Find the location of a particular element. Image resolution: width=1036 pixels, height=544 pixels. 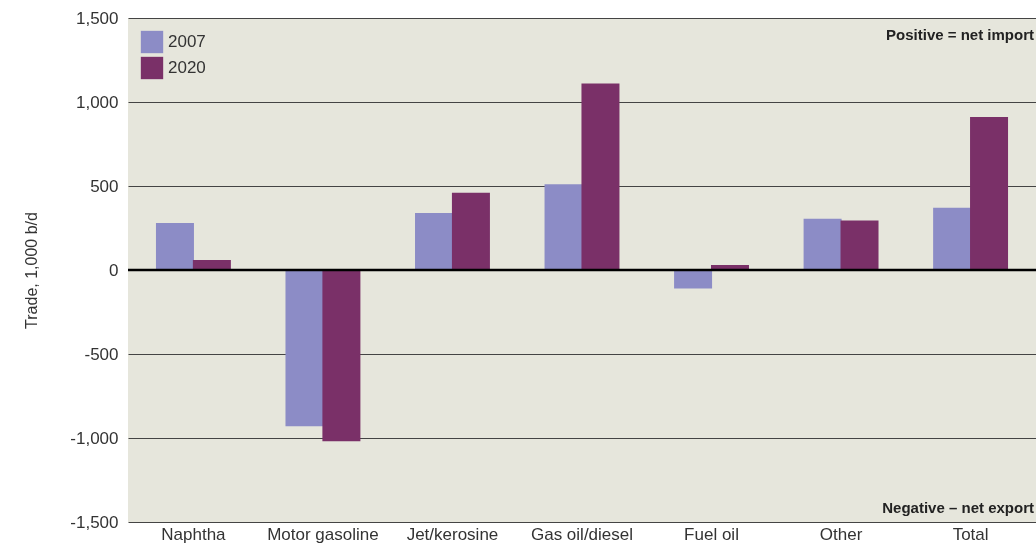

y-tick-label: -1,000 is located at coordinates (94, 438).